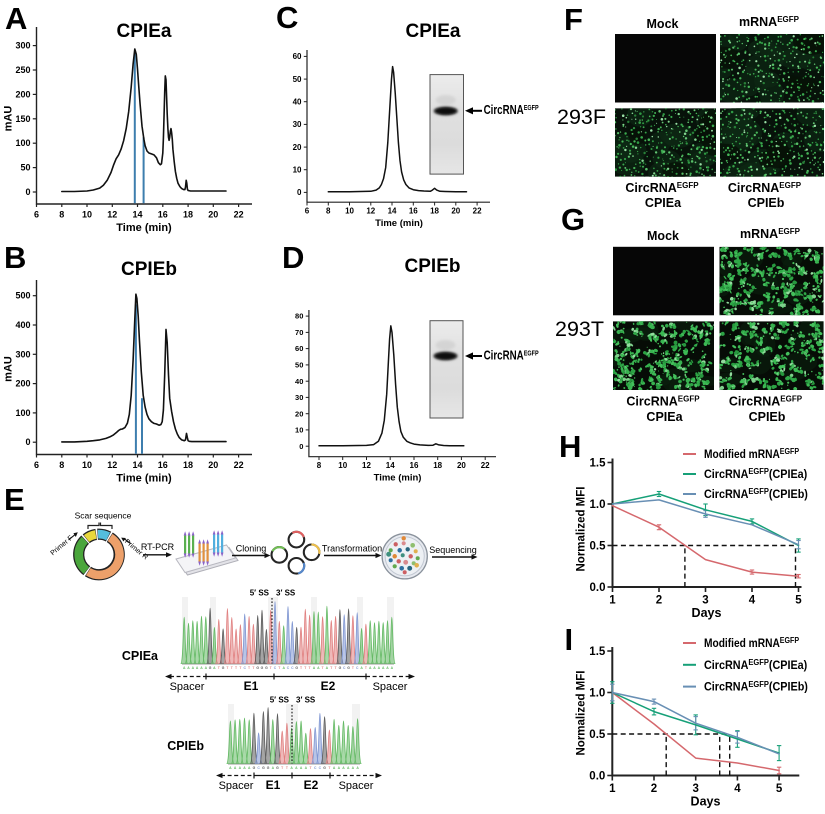 The height and width of the screenshot is (814, 825). What do you see at coordinates (598, 547) in the screenshot?
I see `svg-text: 0.5` at bounding box center [598, 547].